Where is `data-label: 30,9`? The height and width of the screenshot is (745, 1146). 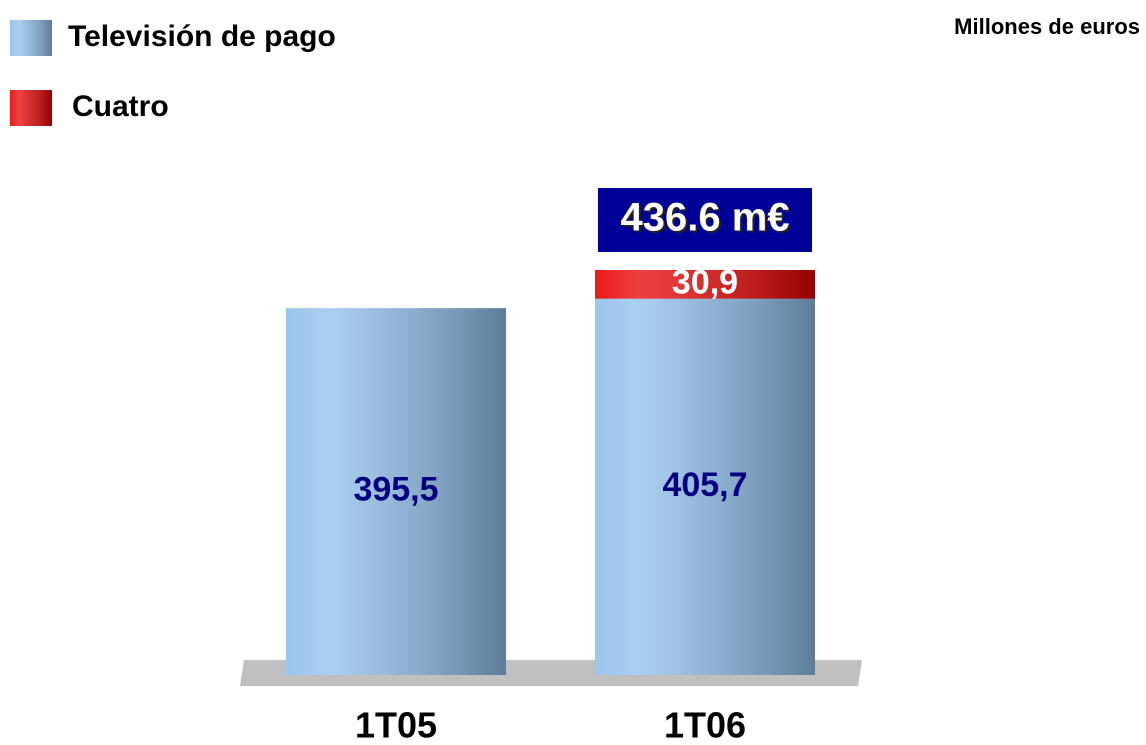
data-label: 30,9 is located at coordinates (705, 282).